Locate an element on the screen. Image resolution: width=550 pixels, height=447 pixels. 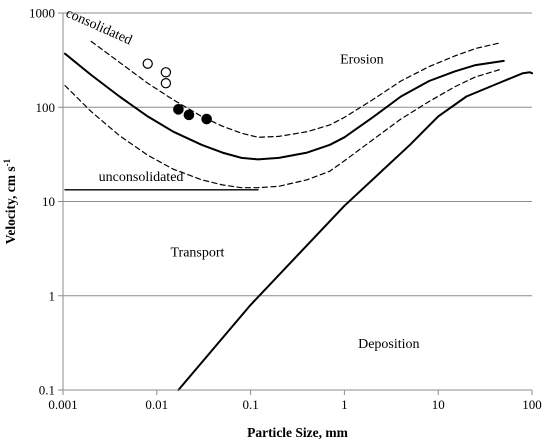
x-tick-label: 1 is located at coordinates (344, 404).